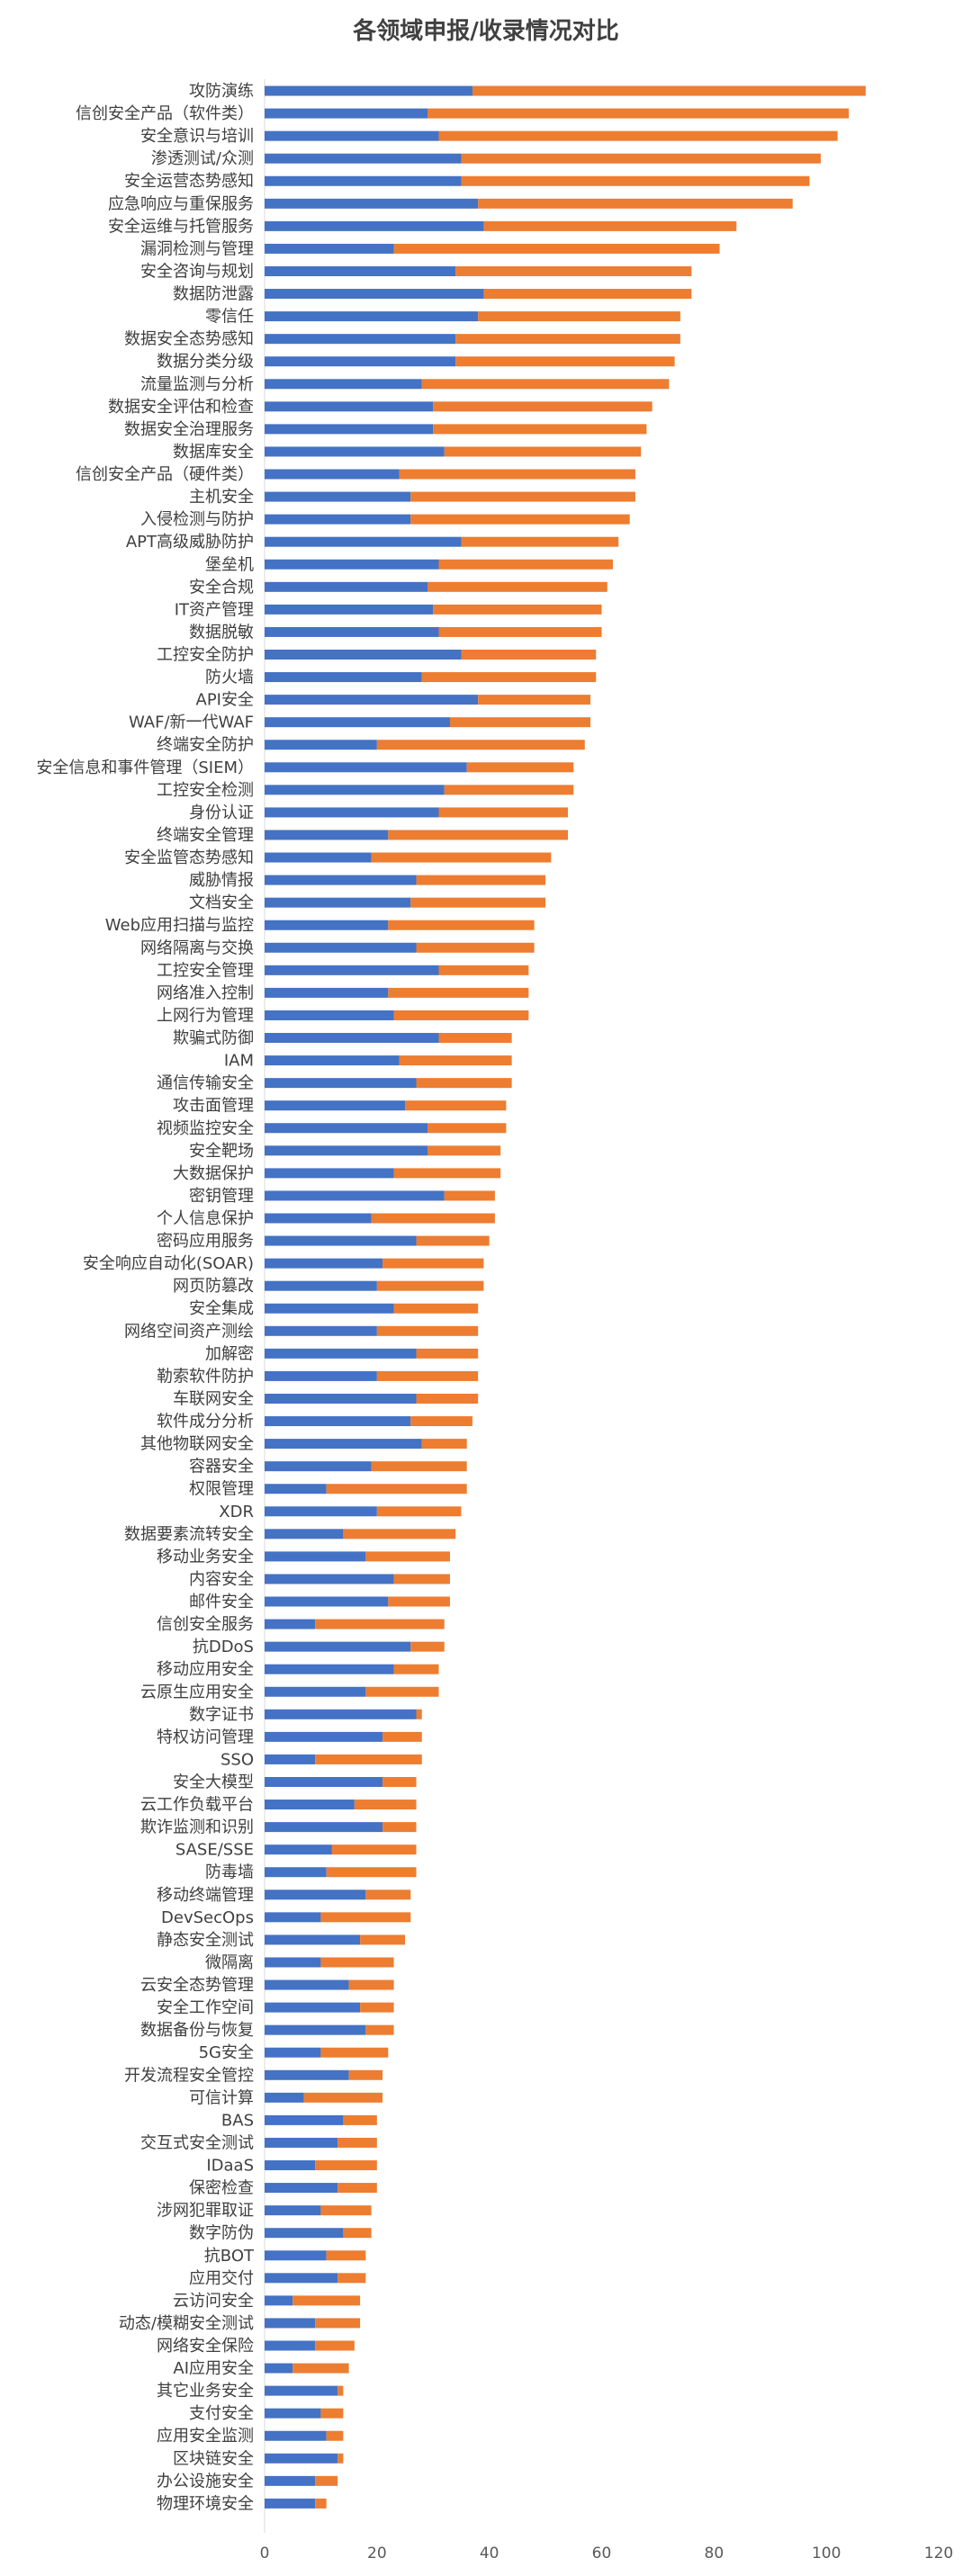 This screenshot has height=2576, width=972. What do you see at coordinates (239, 1062) in the screenshot?
I see `category-label: IAM` at bounding box center [239, 1062].